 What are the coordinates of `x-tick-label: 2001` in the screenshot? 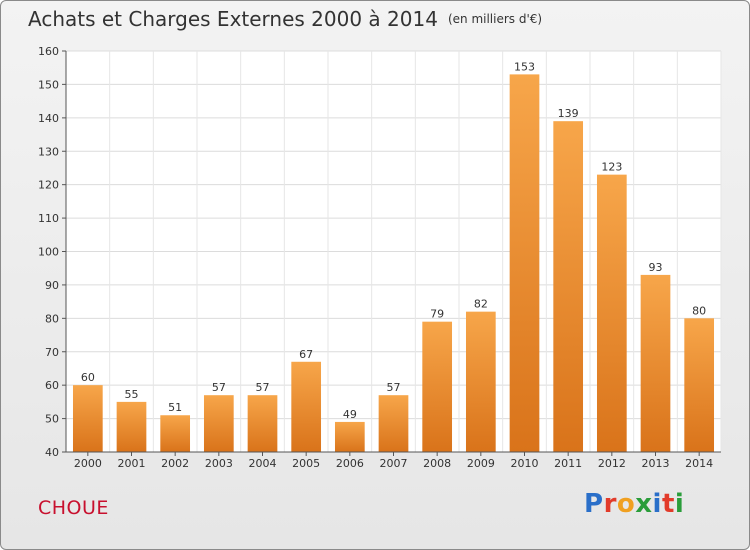 It's located at (132, 463).